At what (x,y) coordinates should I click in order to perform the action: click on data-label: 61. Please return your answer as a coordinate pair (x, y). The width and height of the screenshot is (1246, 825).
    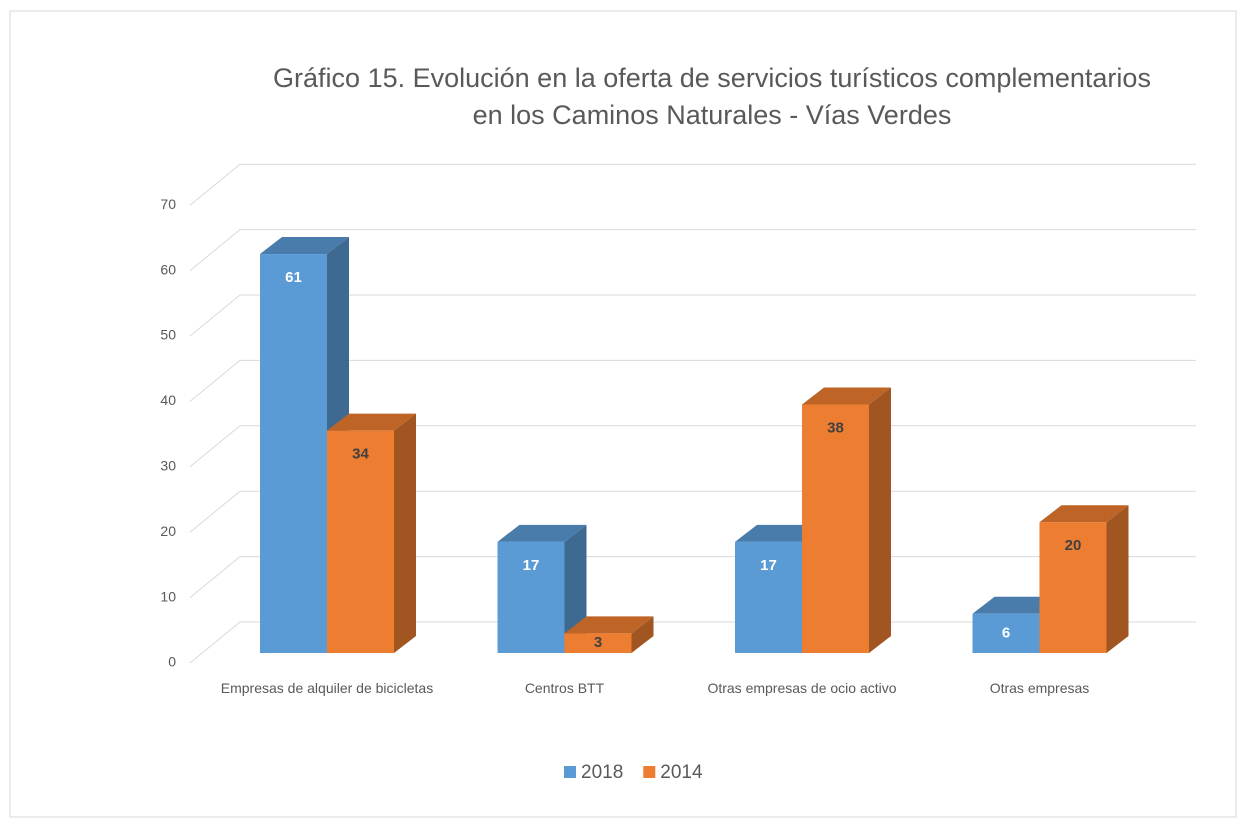
    Looking at the image, I should click on (293, 277).